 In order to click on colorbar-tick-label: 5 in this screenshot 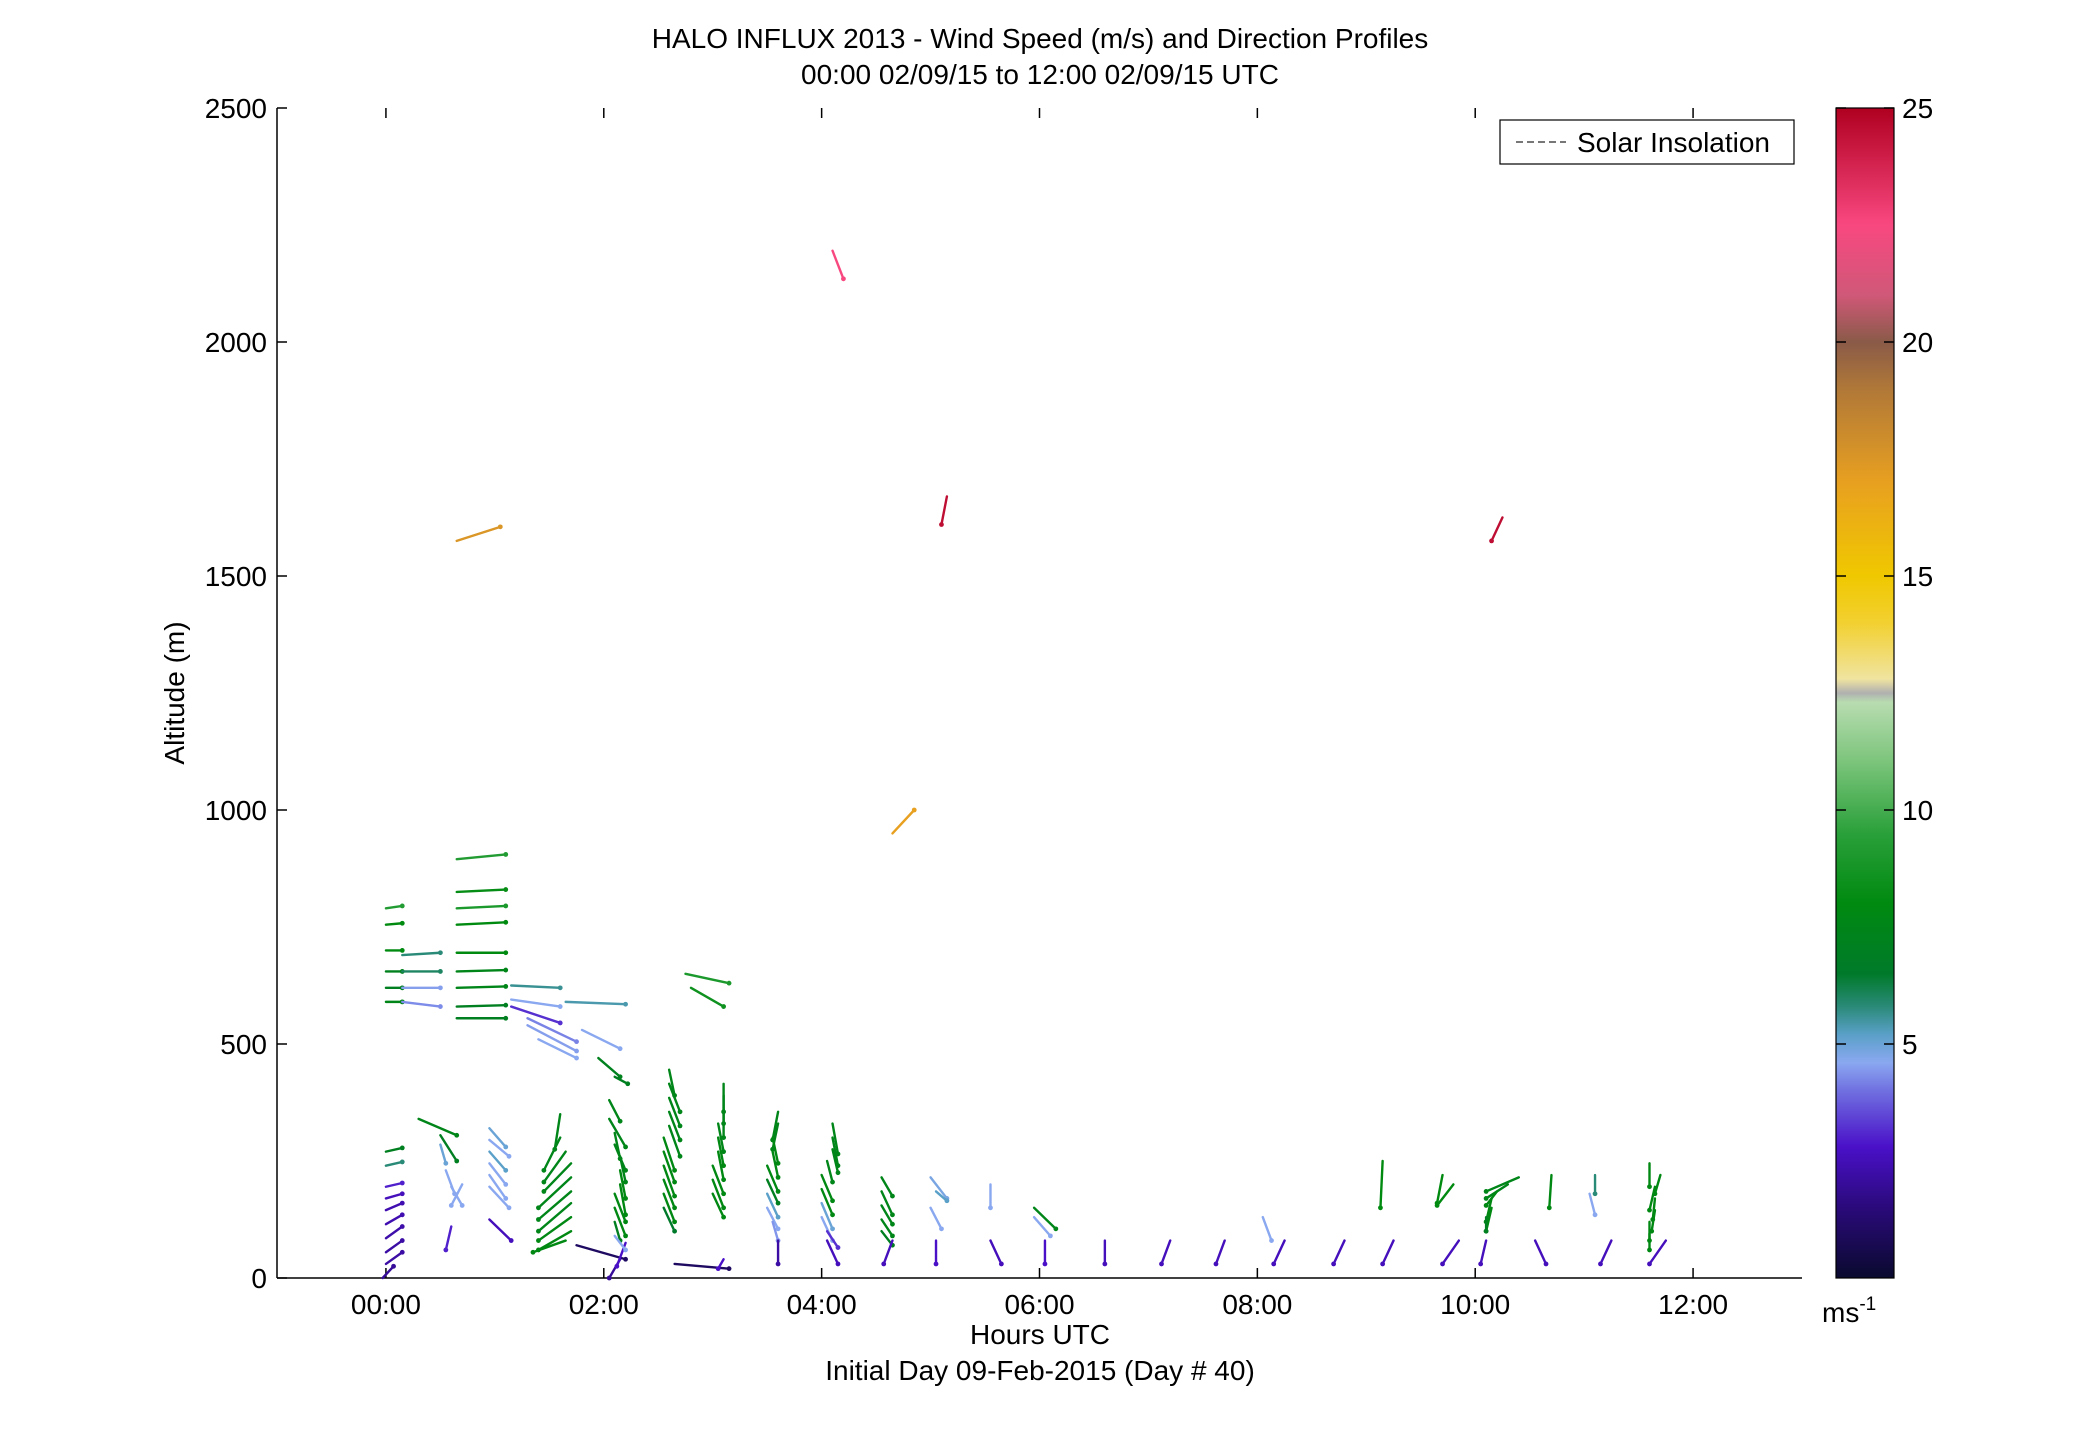, I will do `click(1910, 1044)`.